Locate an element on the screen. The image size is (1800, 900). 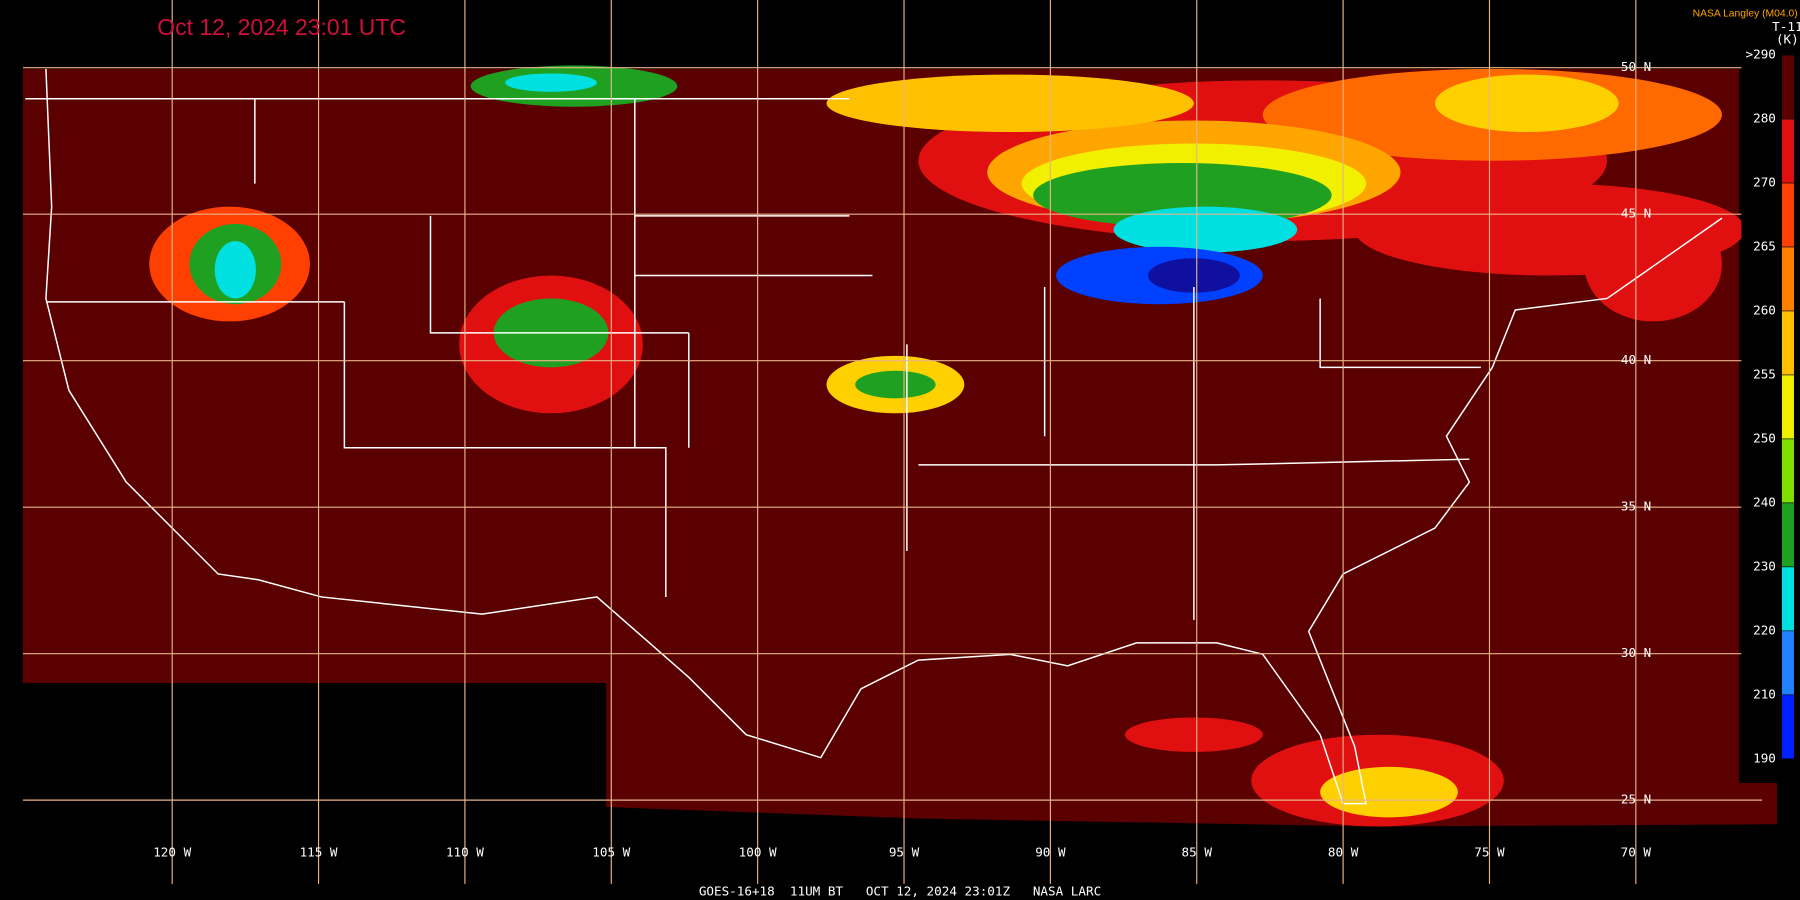
longitude-label: 85 W is located at coordinates (1197, 851).